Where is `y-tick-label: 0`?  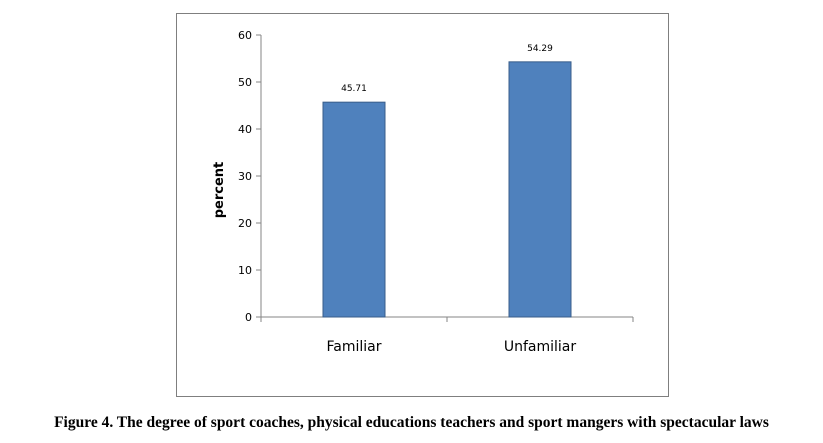
y-tick-label: 0 is located at coordinates (248, 317).